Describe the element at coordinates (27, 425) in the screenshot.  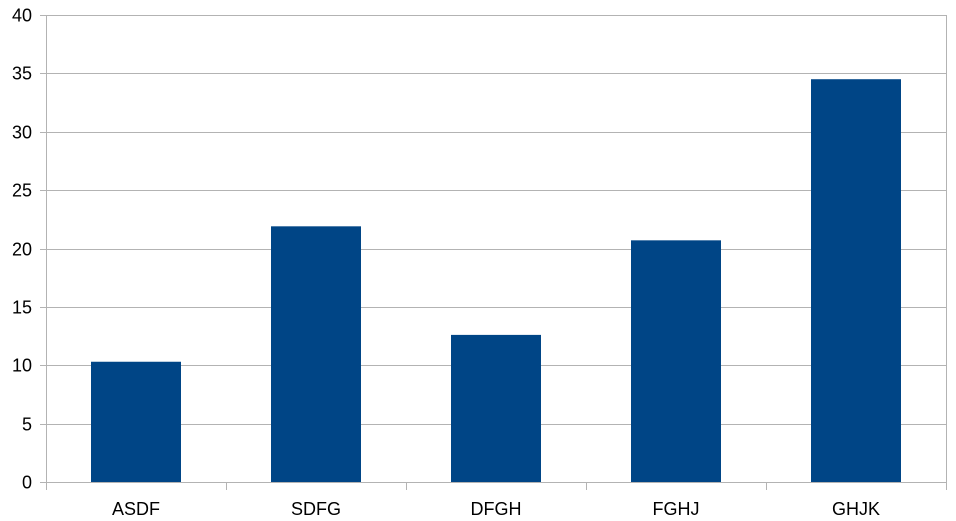
I see `y-tick-label-5: 5` at that location.